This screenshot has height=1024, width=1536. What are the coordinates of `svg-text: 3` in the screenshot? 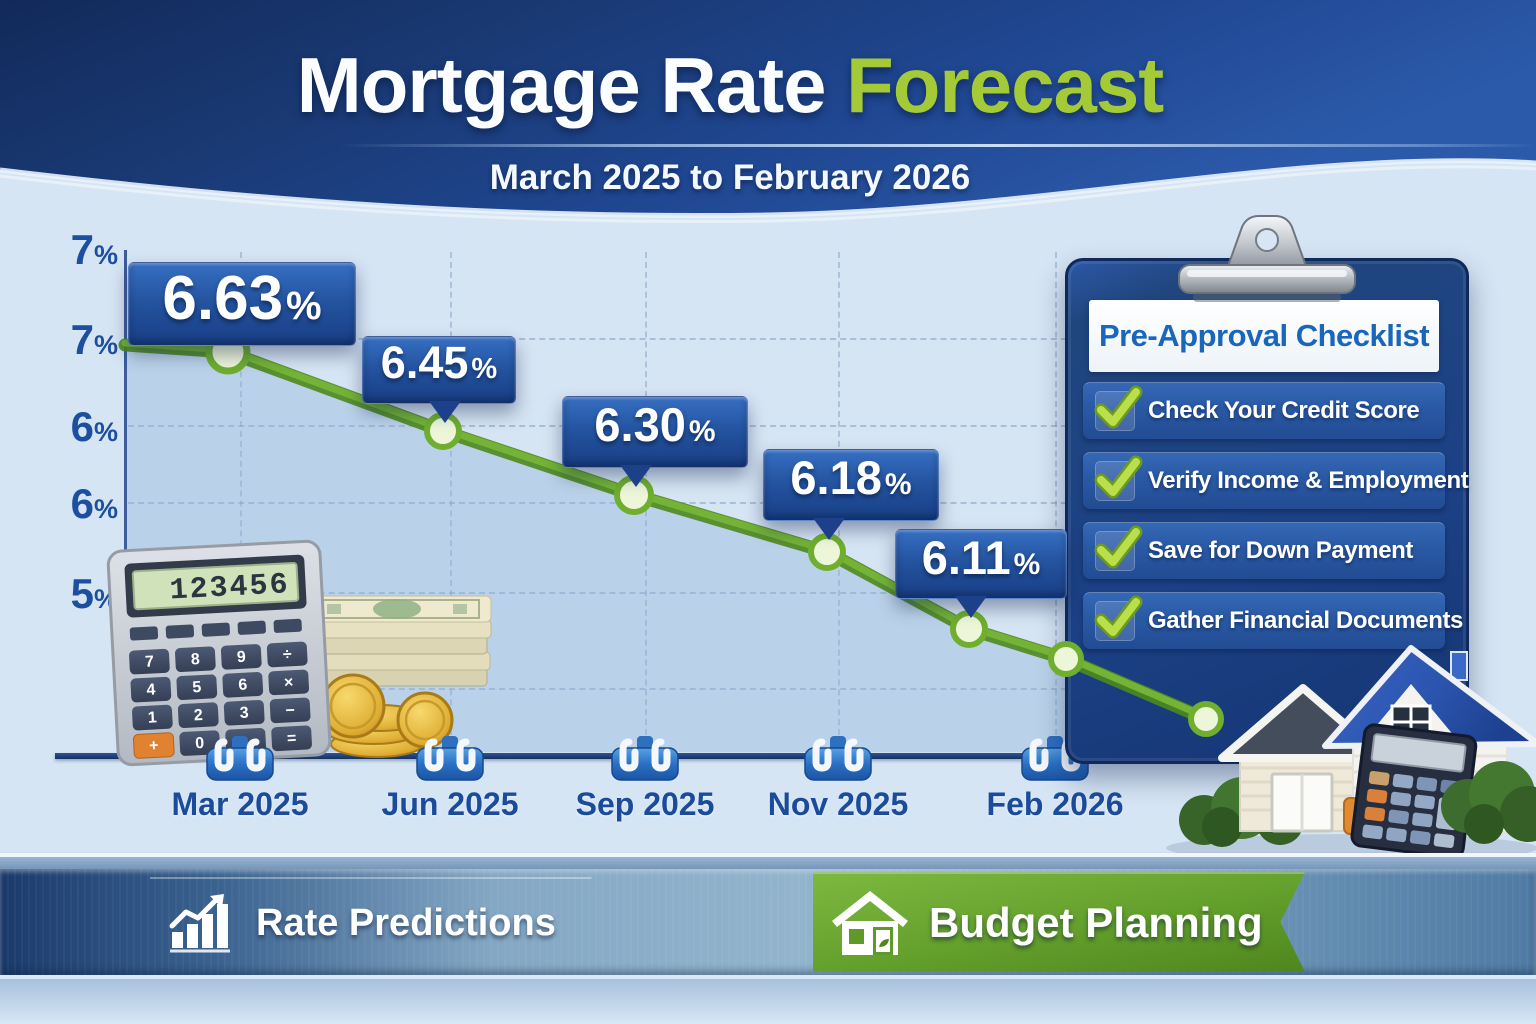 It's located at (244, 713).